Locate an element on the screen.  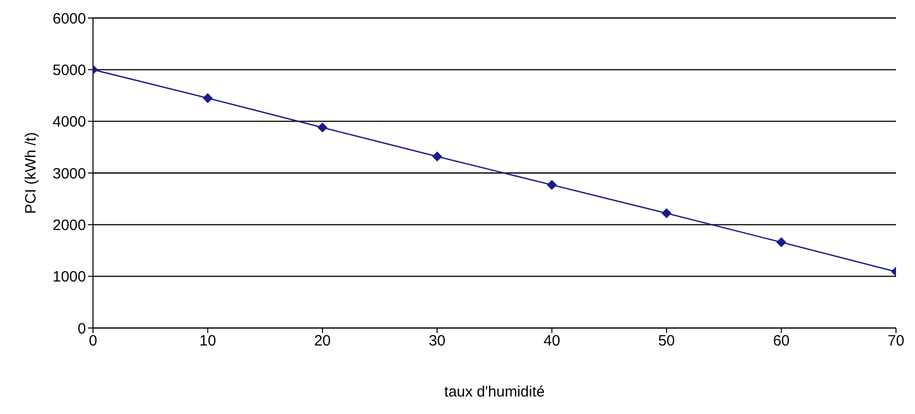
y-tick-label: 0 is located at coordinates (82, 329).